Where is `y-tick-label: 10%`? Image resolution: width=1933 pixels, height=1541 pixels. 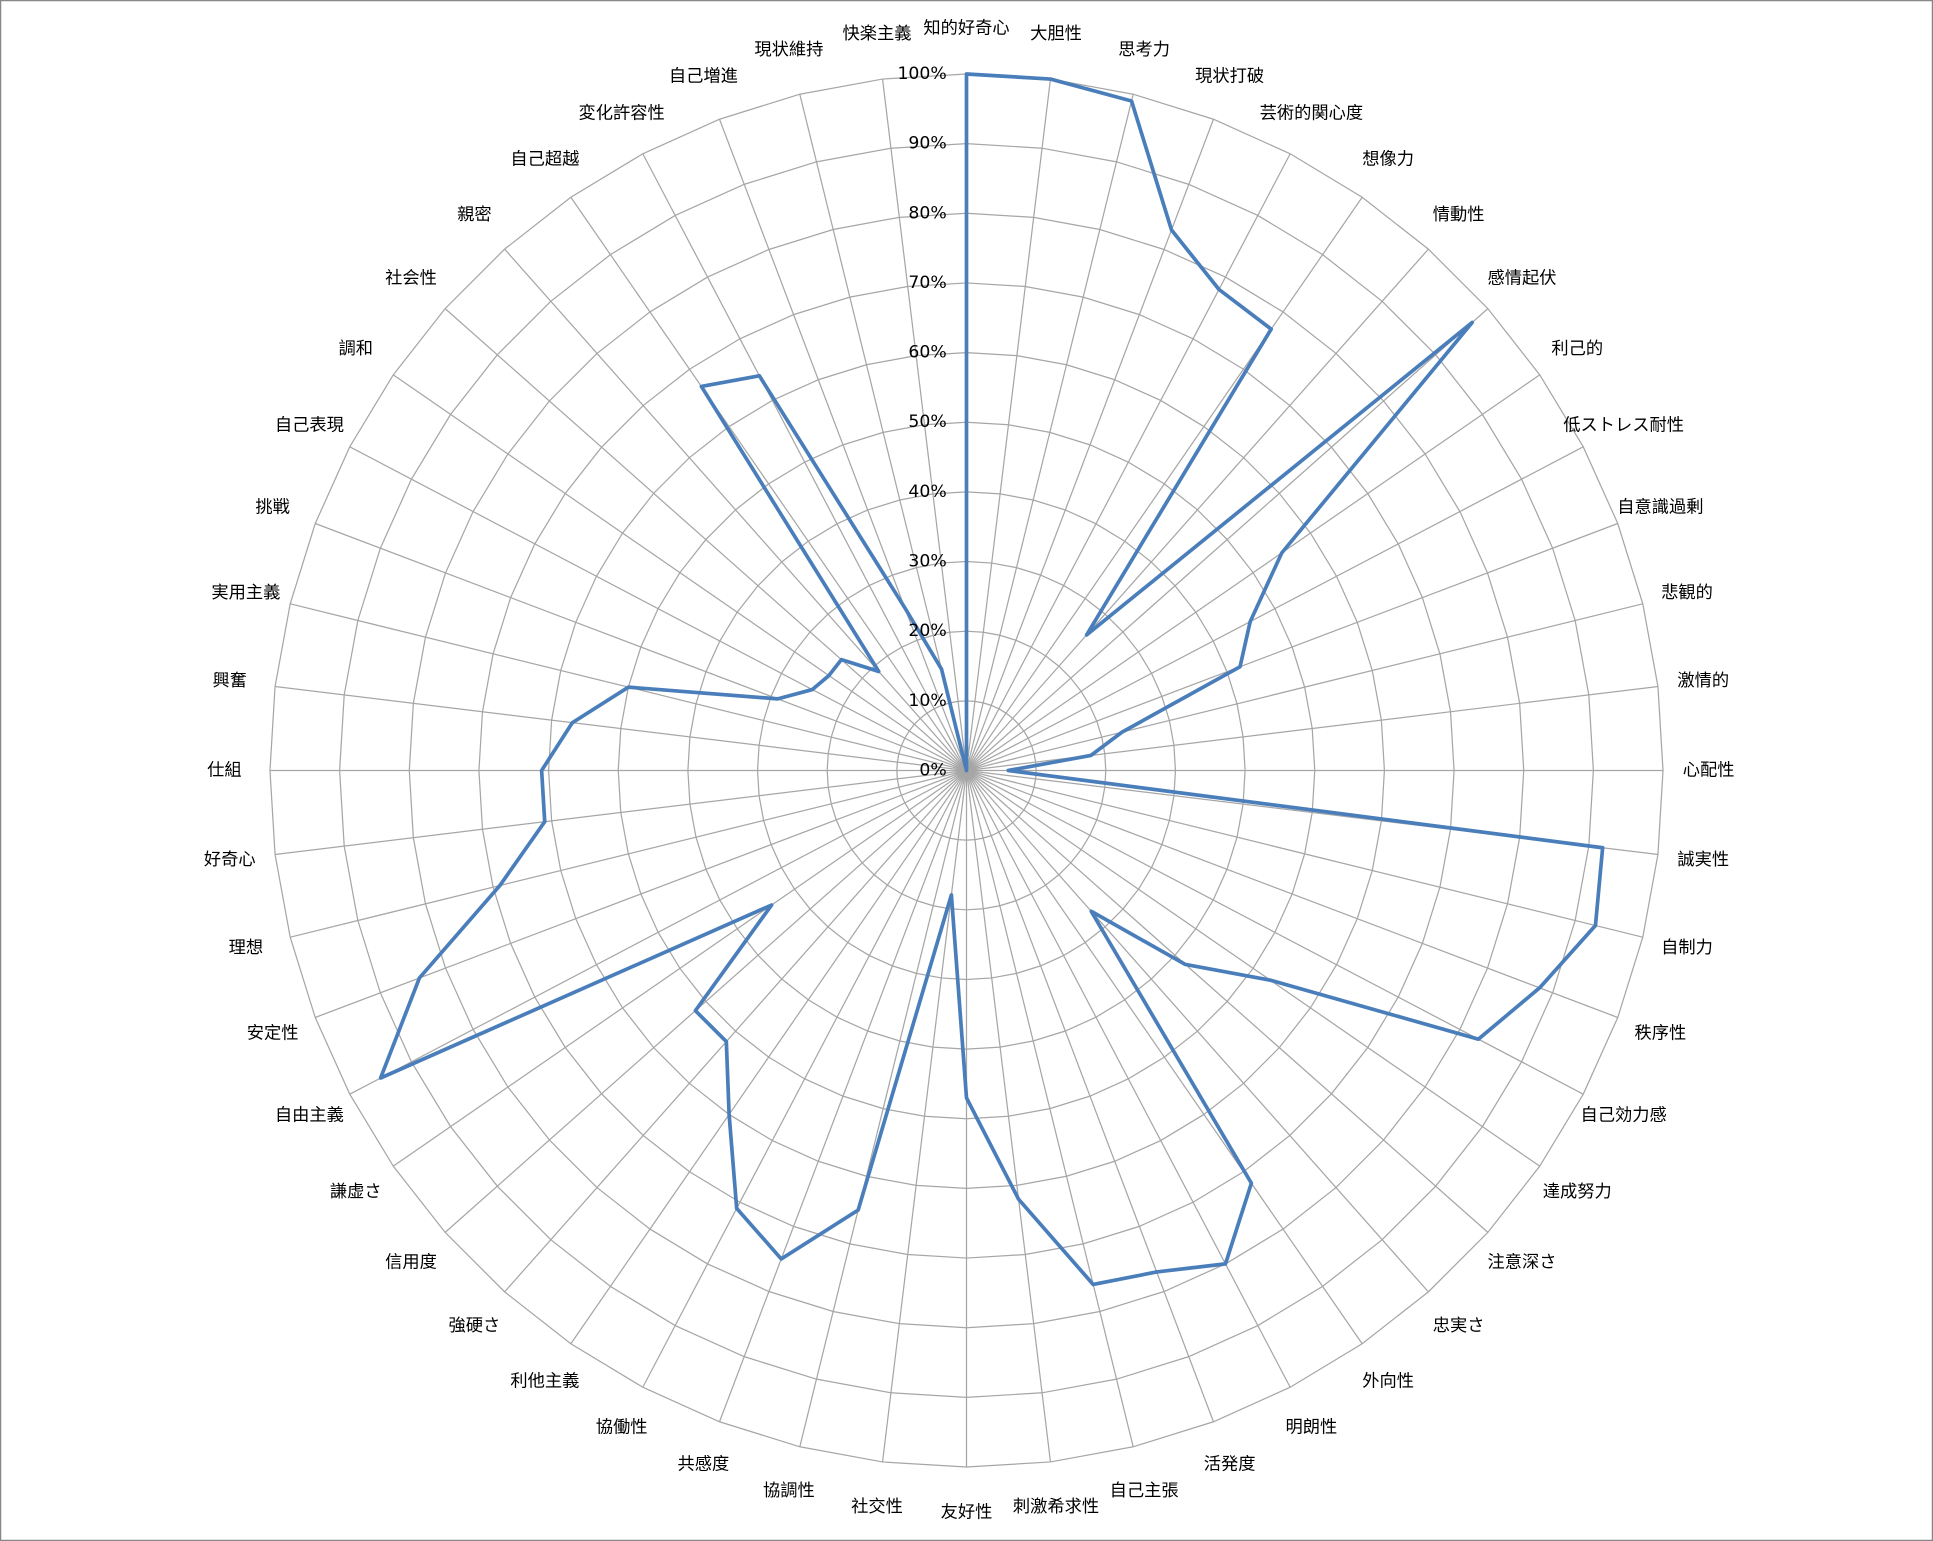 y-tick-label: 10% is located at coordinates (927, 701).